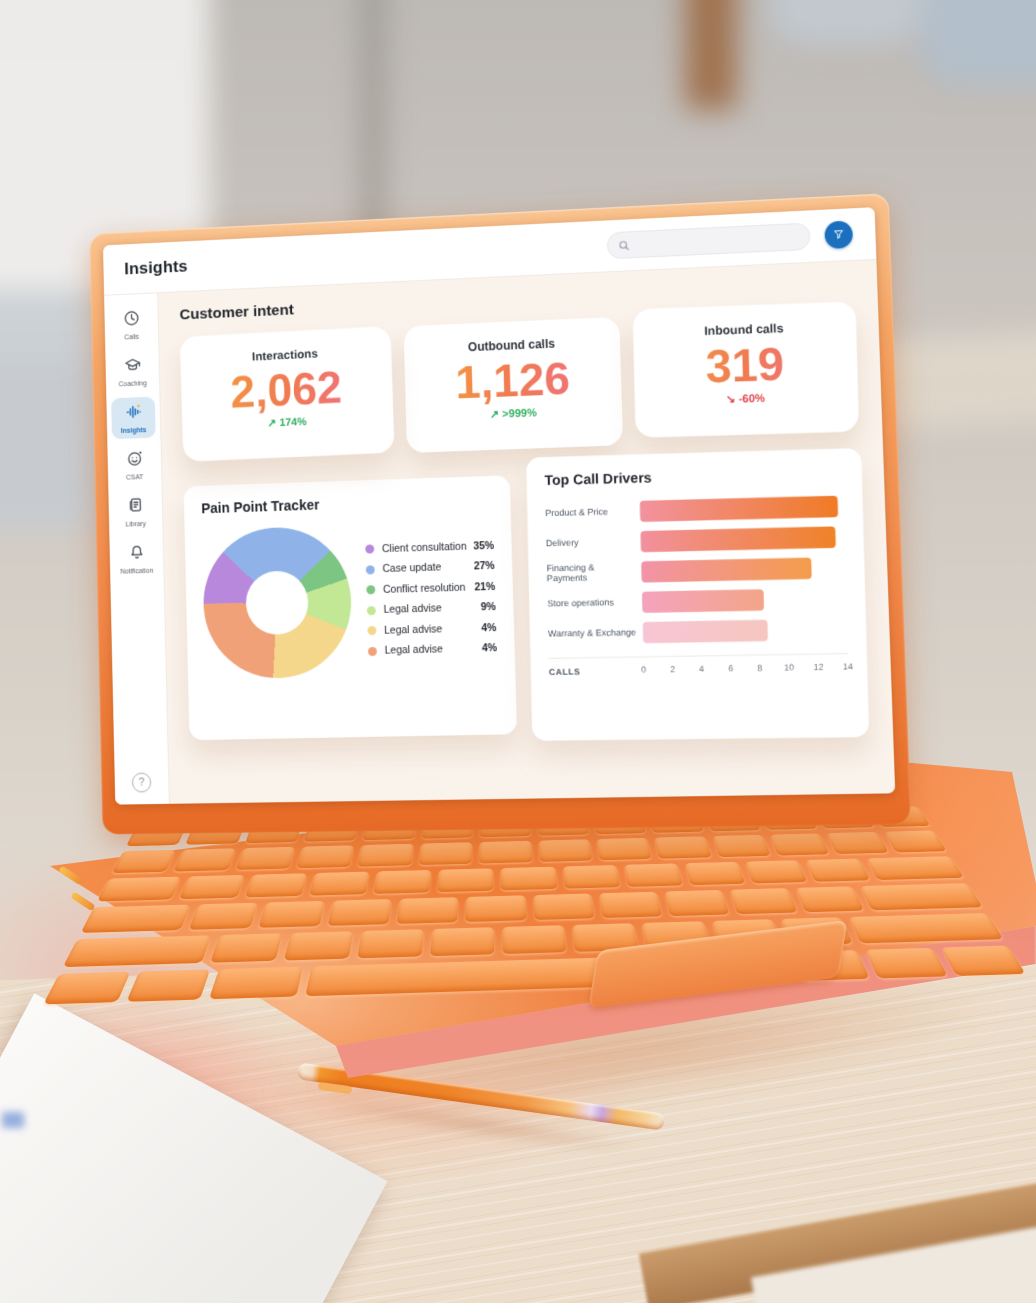  I want to click on help-button: ?, so click(141, 782).